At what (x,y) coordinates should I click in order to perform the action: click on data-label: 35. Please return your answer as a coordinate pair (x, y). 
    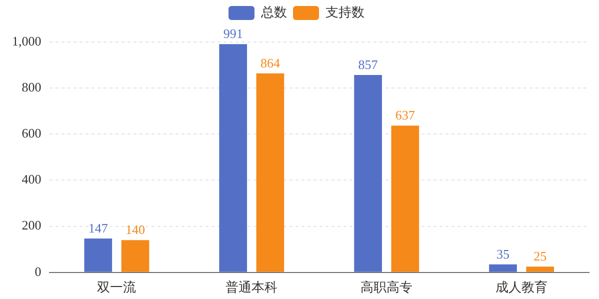
    Looking at the image, I should click on (503, 254).